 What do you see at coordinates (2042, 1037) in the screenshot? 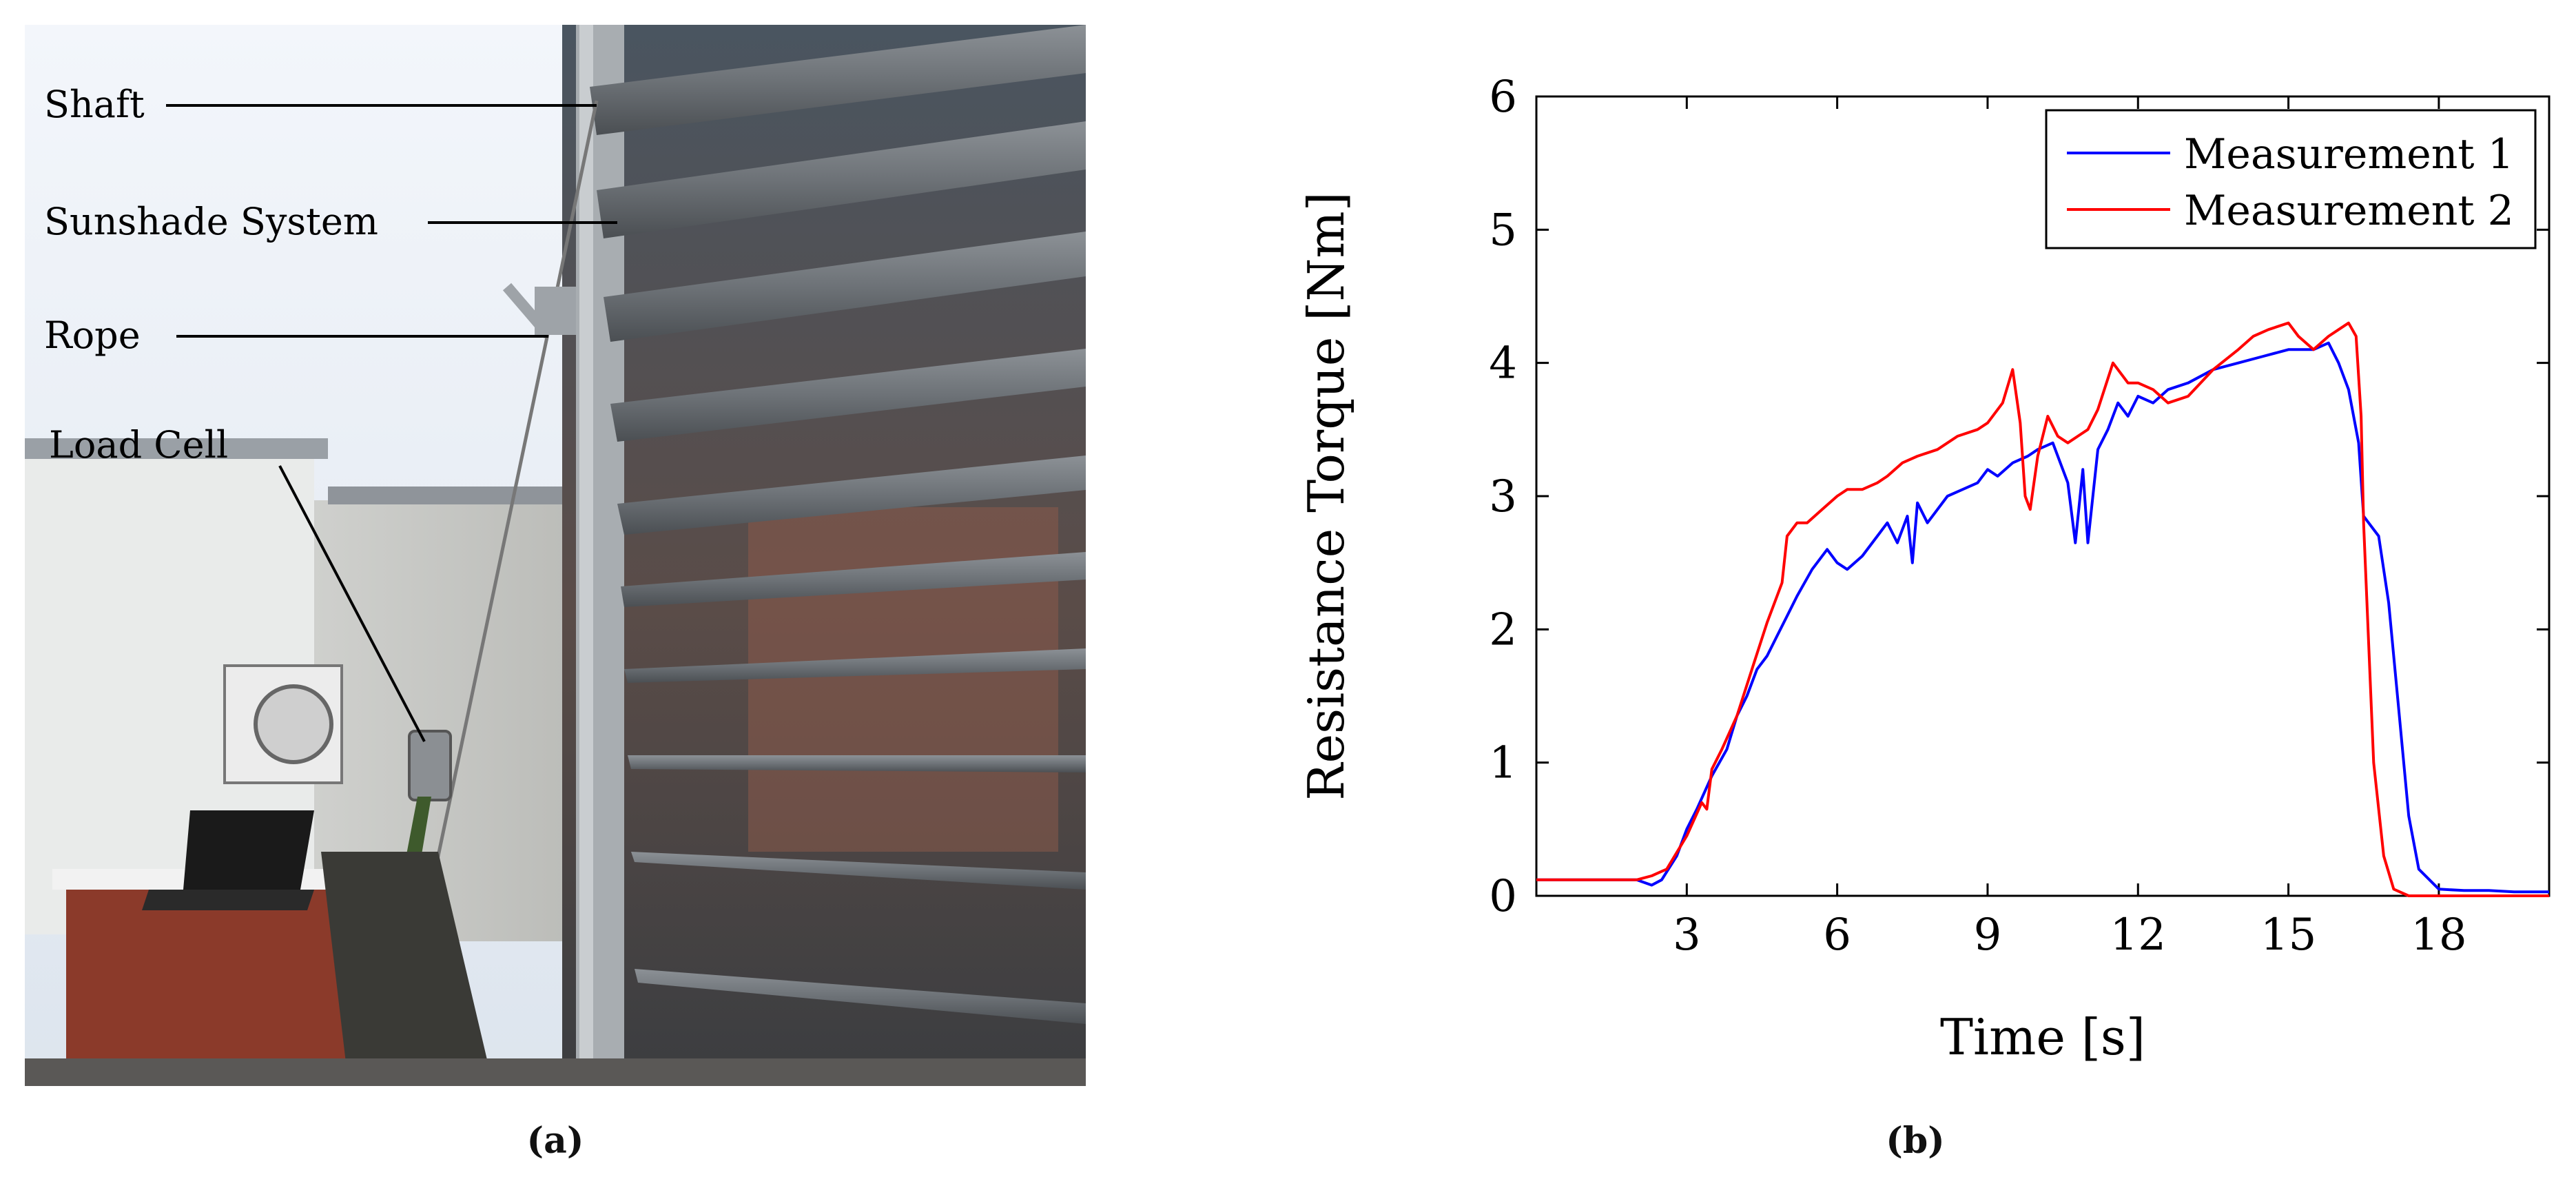
I see `x-axis-label: Time [s]` at bounding box center [2042, 1037].